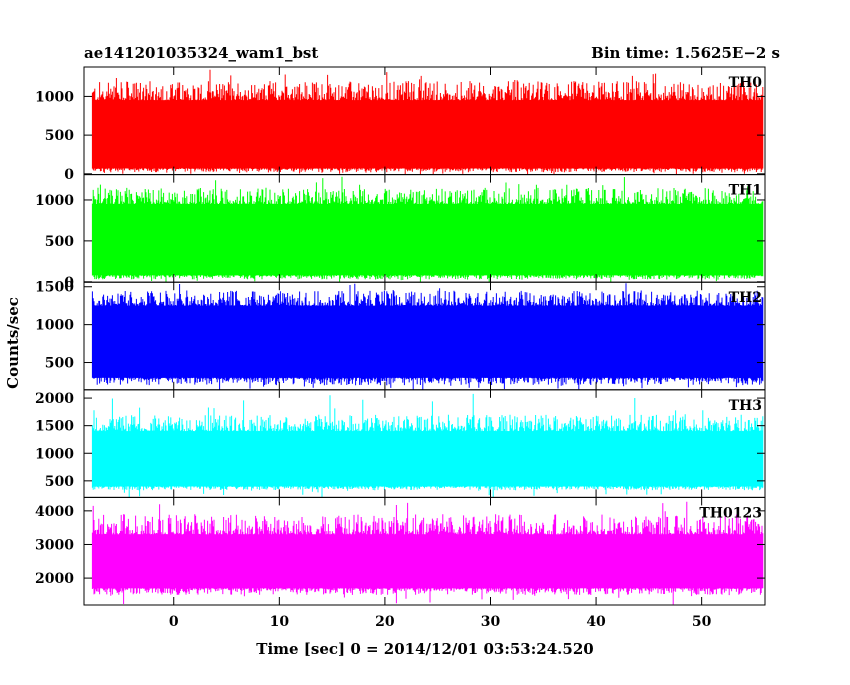 This screenshot has width=850, height=685. I want to click on y-axis-label: Counts/sec, so click(13, 343).